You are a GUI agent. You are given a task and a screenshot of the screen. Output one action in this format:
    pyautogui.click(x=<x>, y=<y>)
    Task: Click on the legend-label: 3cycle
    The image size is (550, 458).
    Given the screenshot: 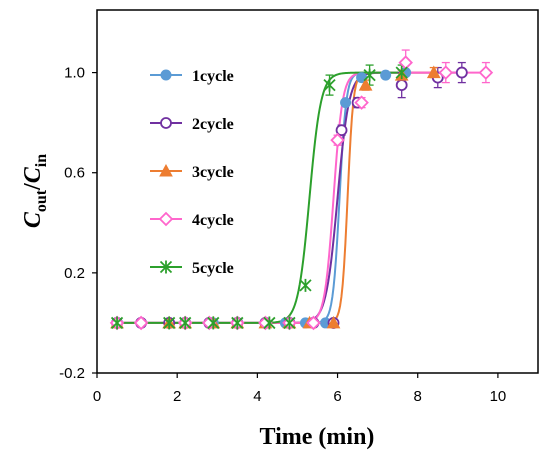 What is the action you would take?
    pyautogui.click(x=213, y=172)
    